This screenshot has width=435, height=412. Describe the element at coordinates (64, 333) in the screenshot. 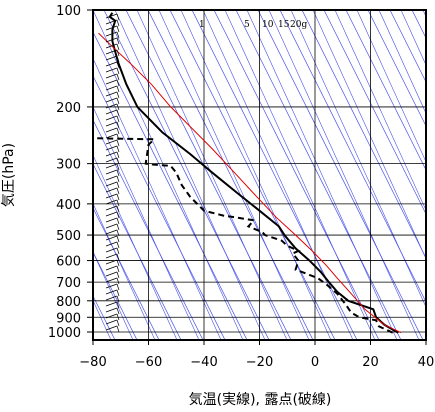

I see `y-tick-label: 1000` at that location.